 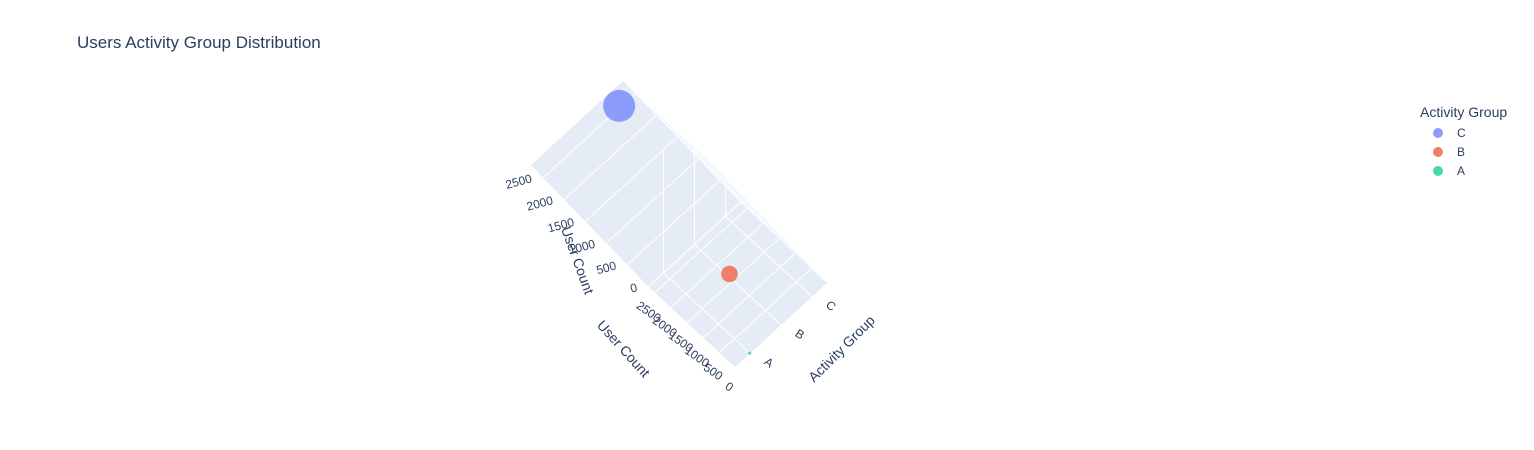 I want to click on legend: Activity Group C B A, so click(x=1463, y=142).